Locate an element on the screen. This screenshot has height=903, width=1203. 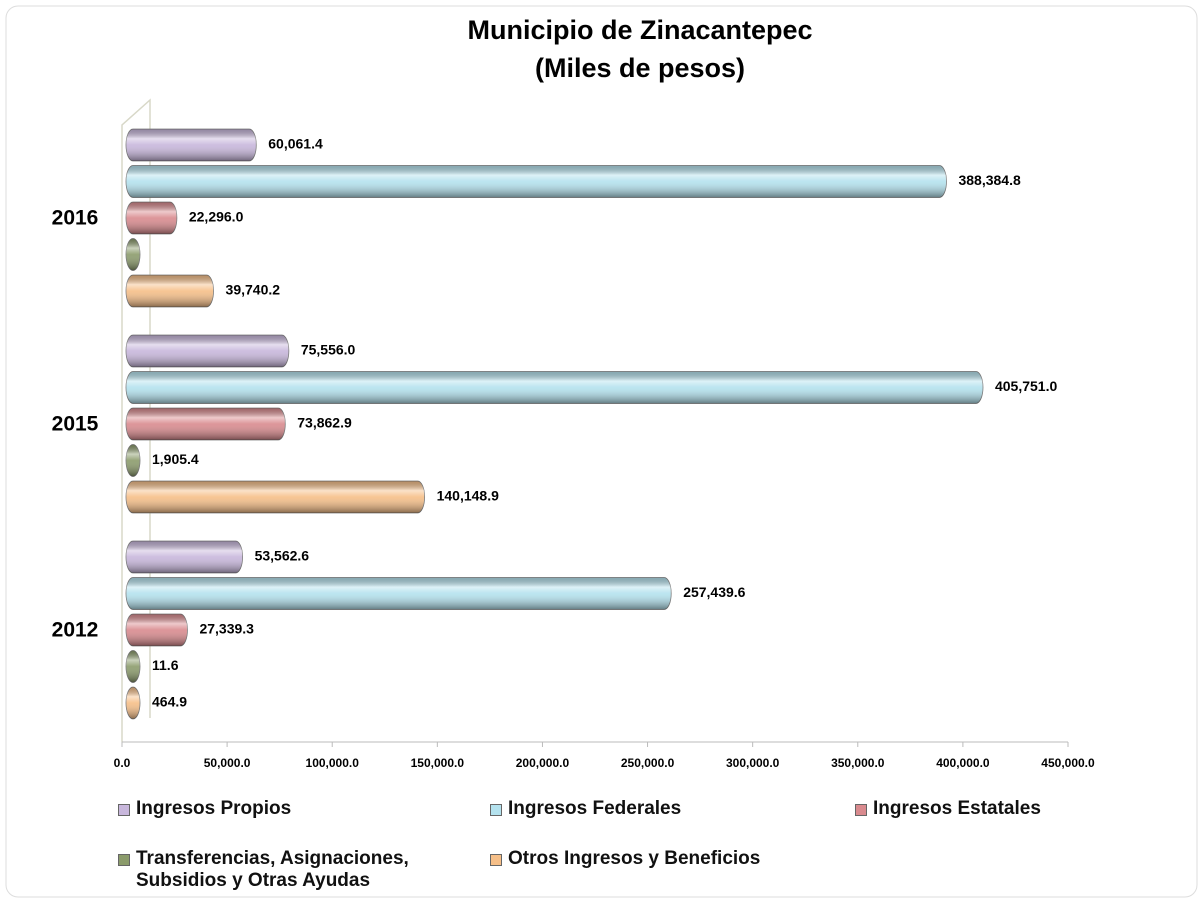
value-label: 73,862.9 is located at coordinates (324, 423).